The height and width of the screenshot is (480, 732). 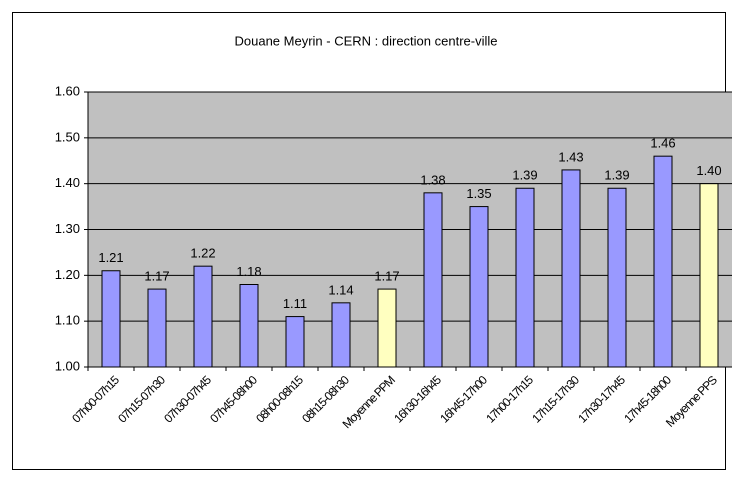 What do you see at coordinates (248, 271) in the screenshot?
I see `data-label: 1.18` at bounding box center [248, 271].